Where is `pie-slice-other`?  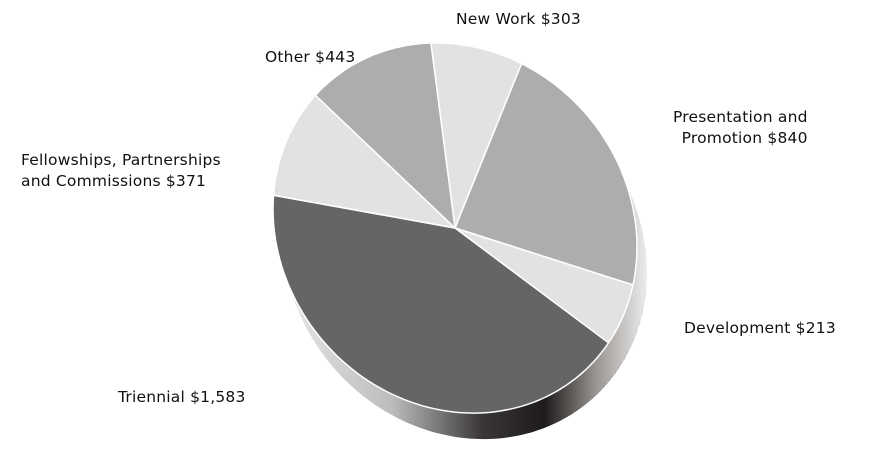
pie-slice-other is located at coordinates (385, 135).